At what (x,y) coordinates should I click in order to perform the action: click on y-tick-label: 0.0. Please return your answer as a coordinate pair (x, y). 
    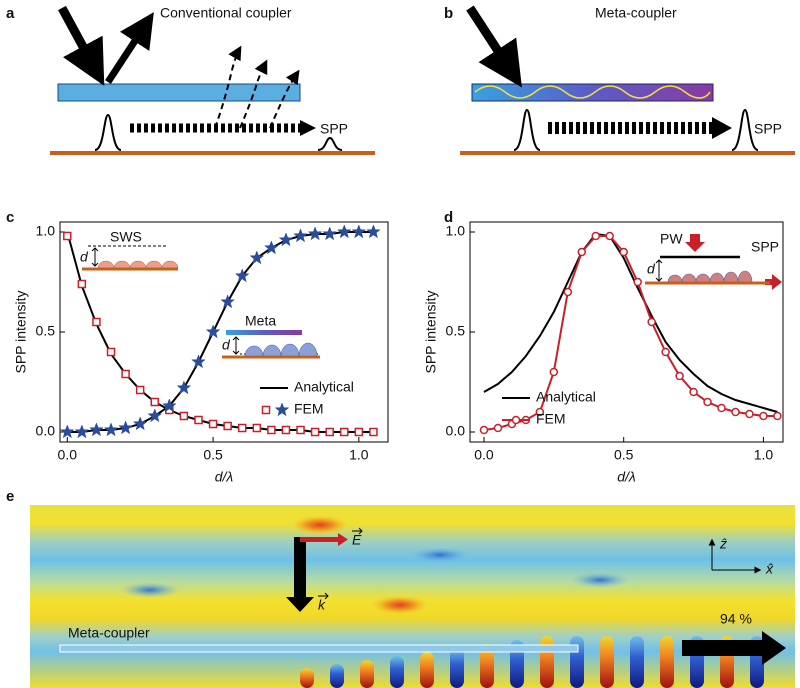
    Looking at the image, I should click on (456, 431).